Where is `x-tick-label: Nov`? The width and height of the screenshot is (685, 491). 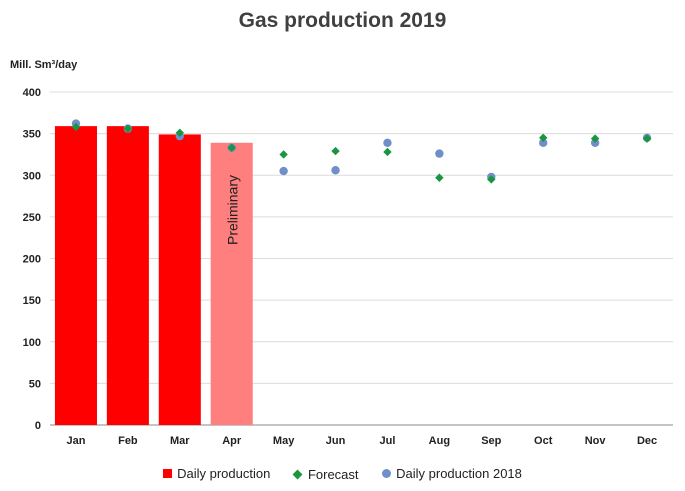 x-tick-label: Nov is located at coordinates (596, 441).